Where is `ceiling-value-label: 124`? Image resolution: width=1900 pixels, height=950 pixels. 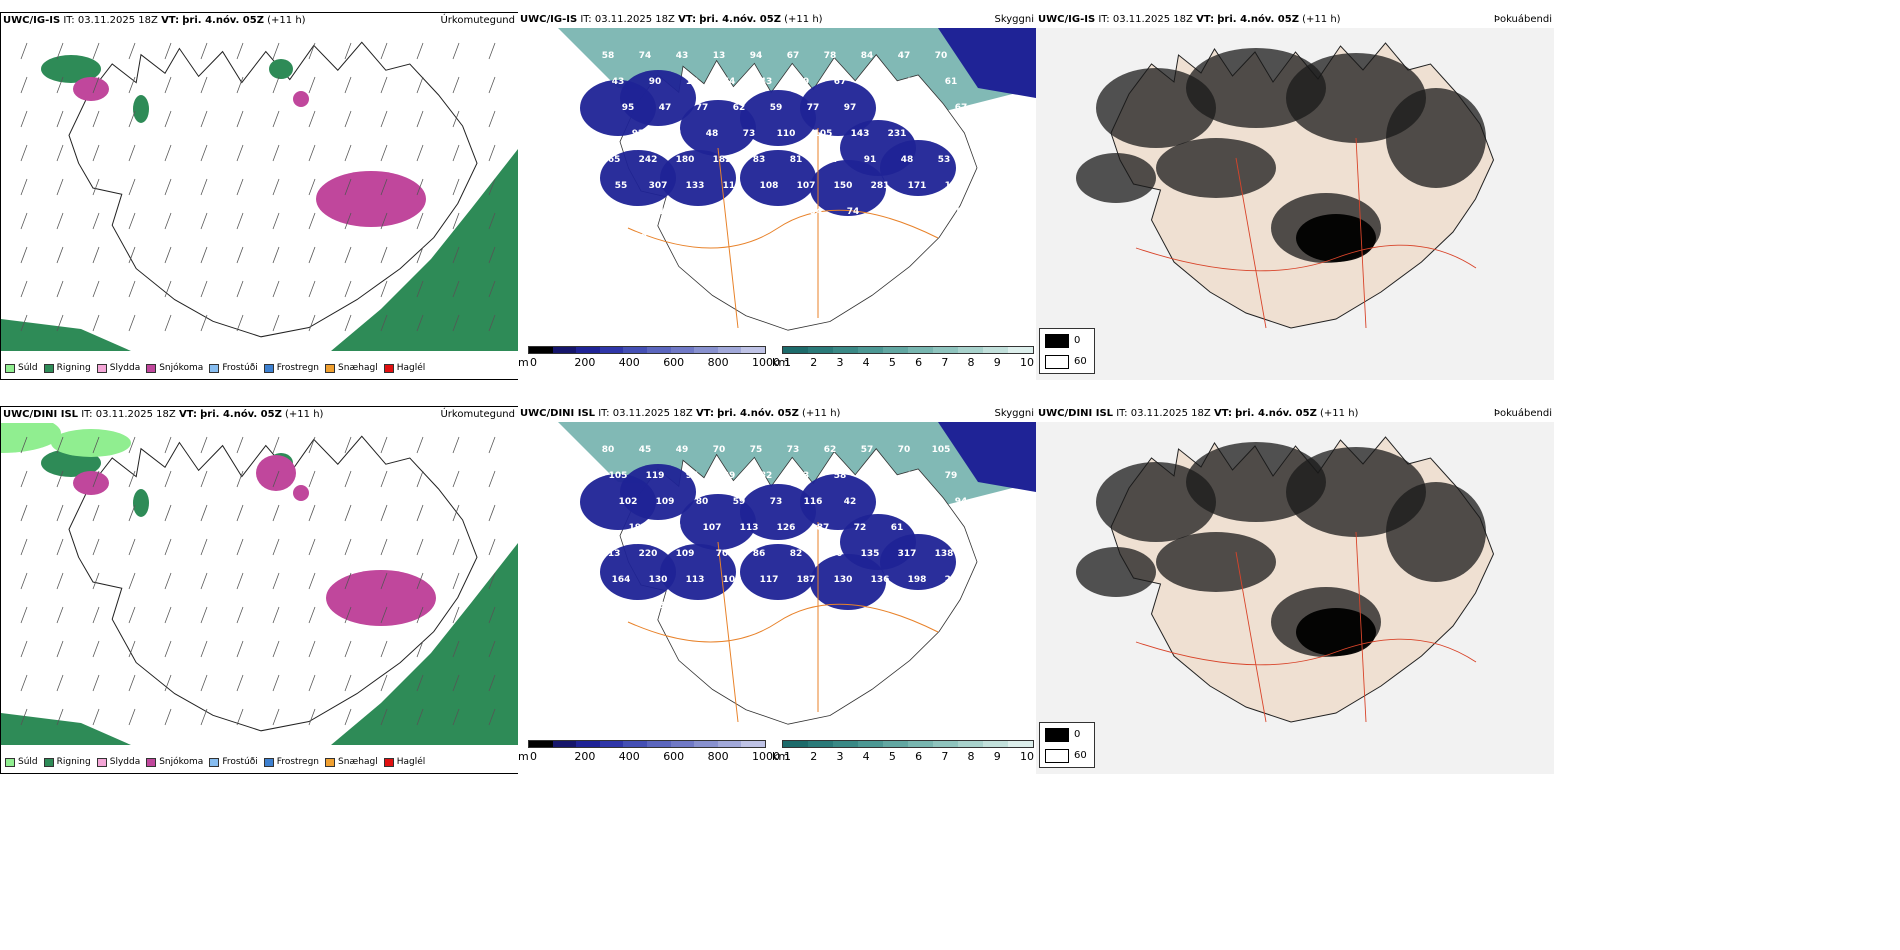 ceiling-value-label: 124 is located at coordinates (705, 212).